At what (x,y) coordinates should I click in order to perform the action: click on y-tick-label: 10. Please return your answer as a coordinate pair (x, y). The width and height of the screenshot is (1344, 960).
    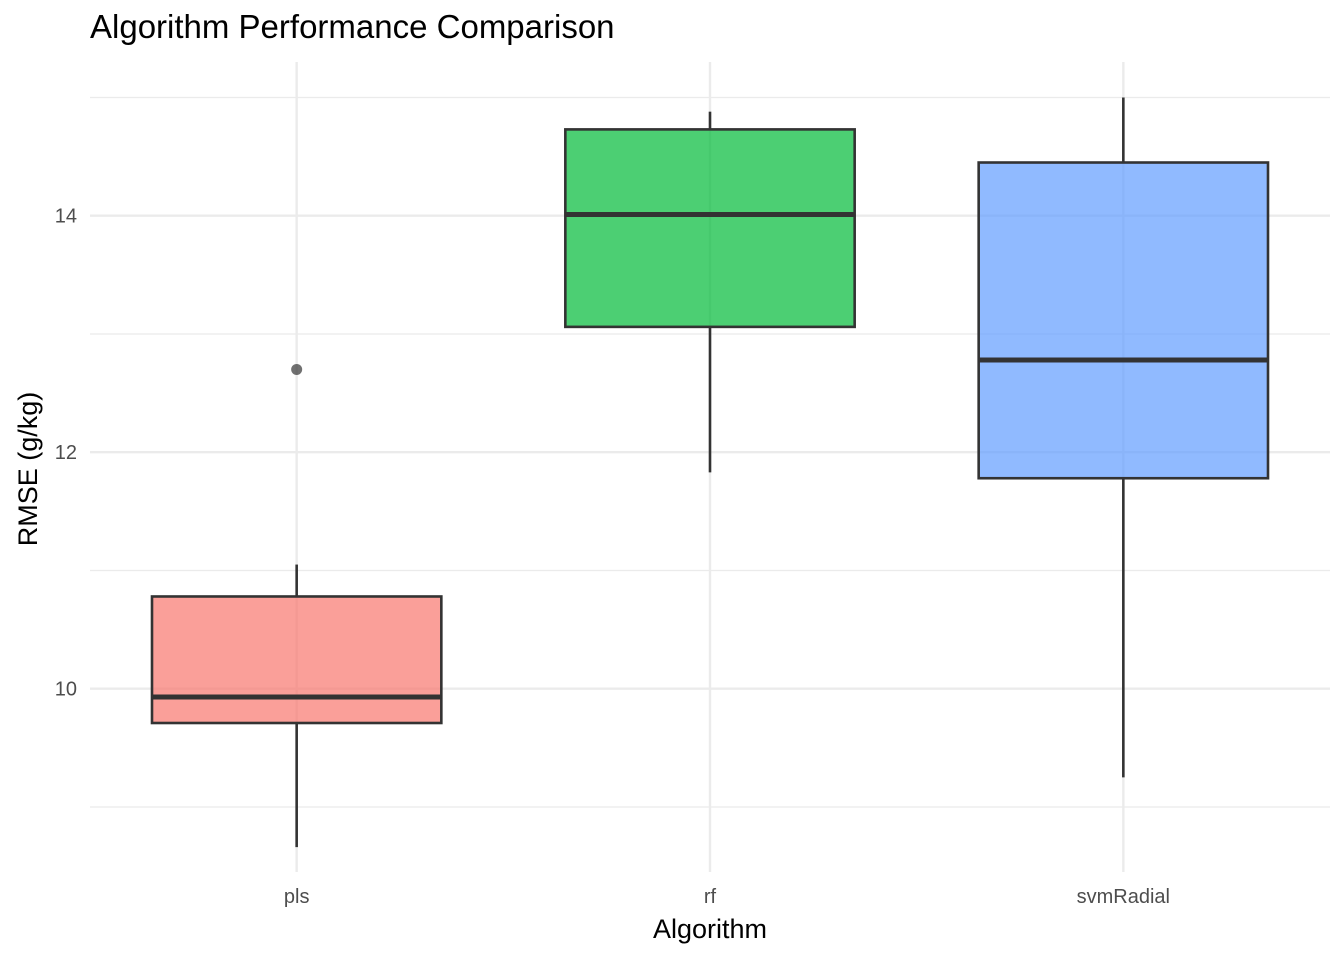
    Looking at the image, I should click on (66, 690).